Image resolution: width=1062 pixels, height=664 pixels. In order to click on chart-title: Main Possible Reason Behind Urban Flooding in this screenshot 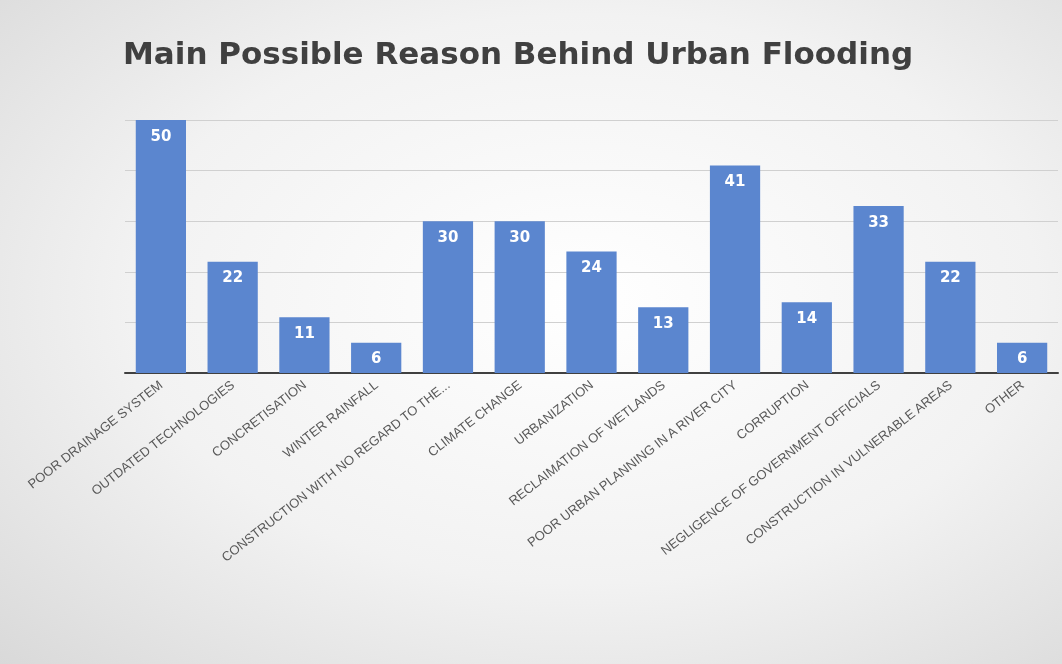, I will do `click(518, 52)`.